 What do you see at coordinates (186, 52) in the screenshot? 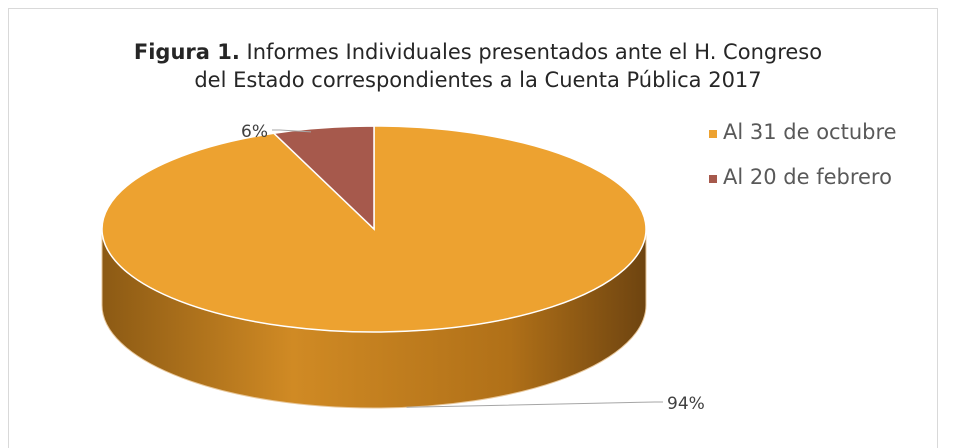
I see `figure-label: Figura 1.` at bounding box center [186, 52].